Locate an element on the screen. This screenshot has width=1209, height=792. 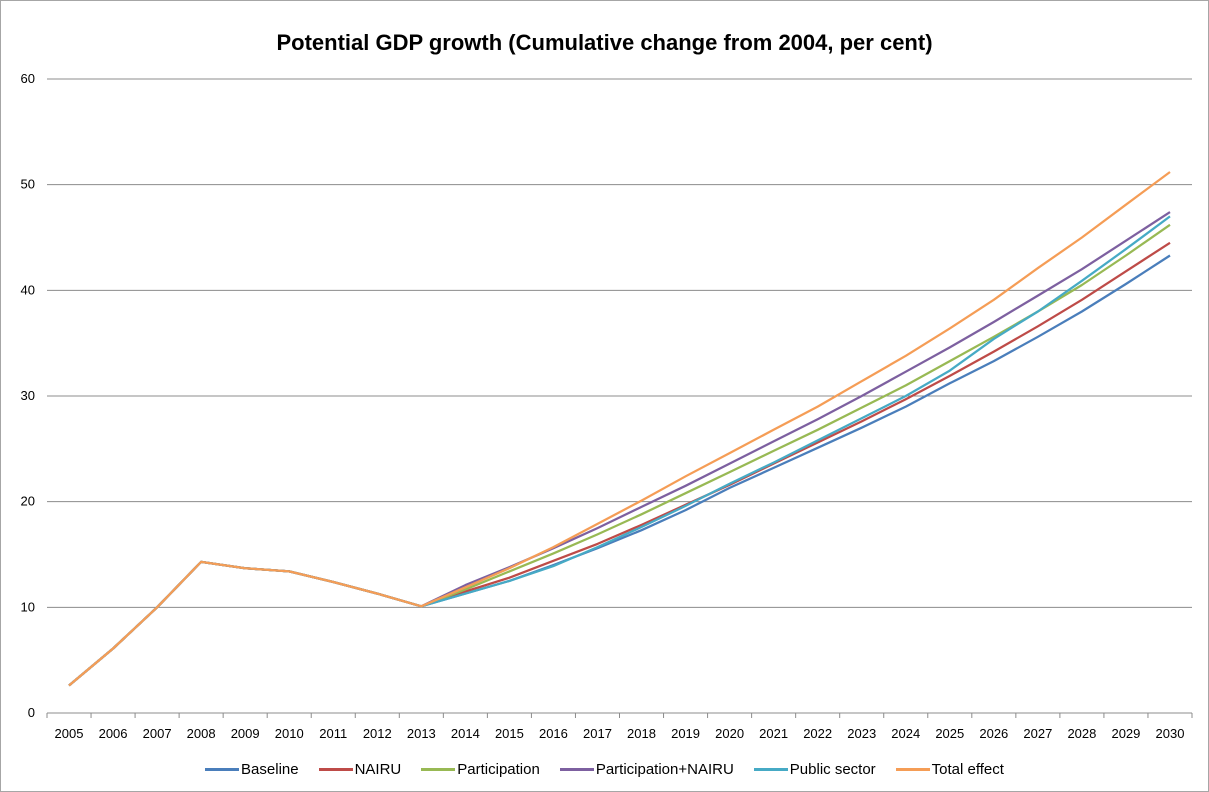
y-tick-label: 40 is located at coordinates (28, 289).